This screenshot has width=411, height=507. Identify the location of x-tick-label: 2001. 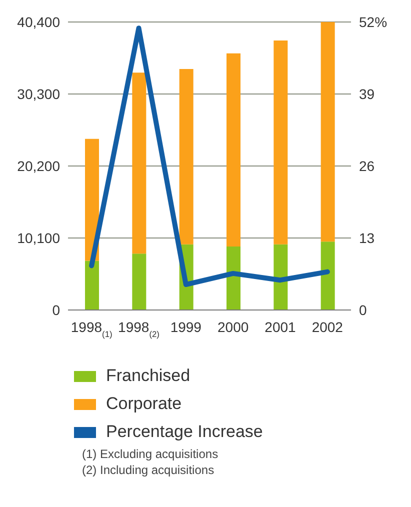
(280, 327).